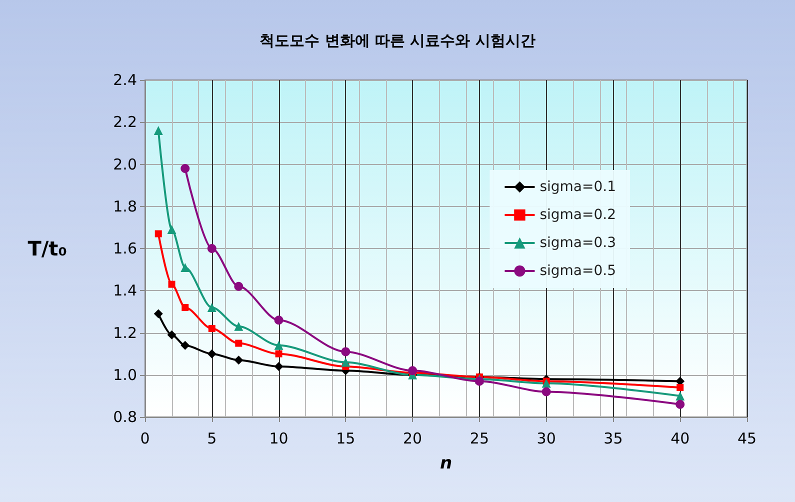  Describe the element at coordinates (125, 206) in the screenshot. I see `y-tick-label: 1.8` at that location.